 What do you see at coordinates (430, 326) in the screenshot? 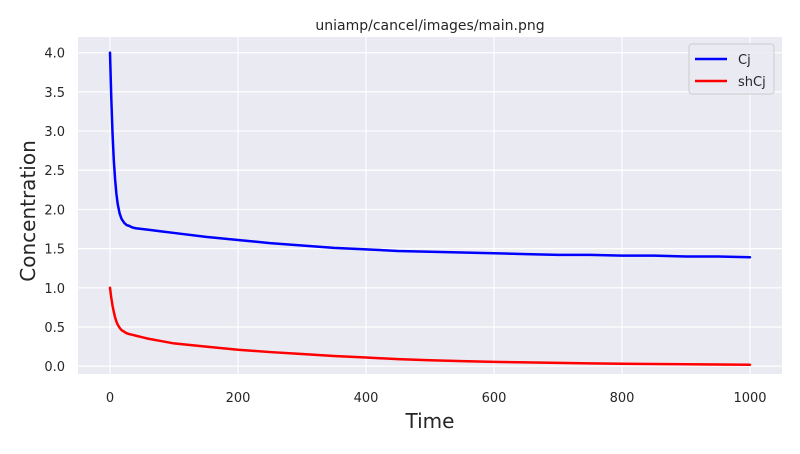
I see `series-line-shcj` at bounding box center [430, 326].